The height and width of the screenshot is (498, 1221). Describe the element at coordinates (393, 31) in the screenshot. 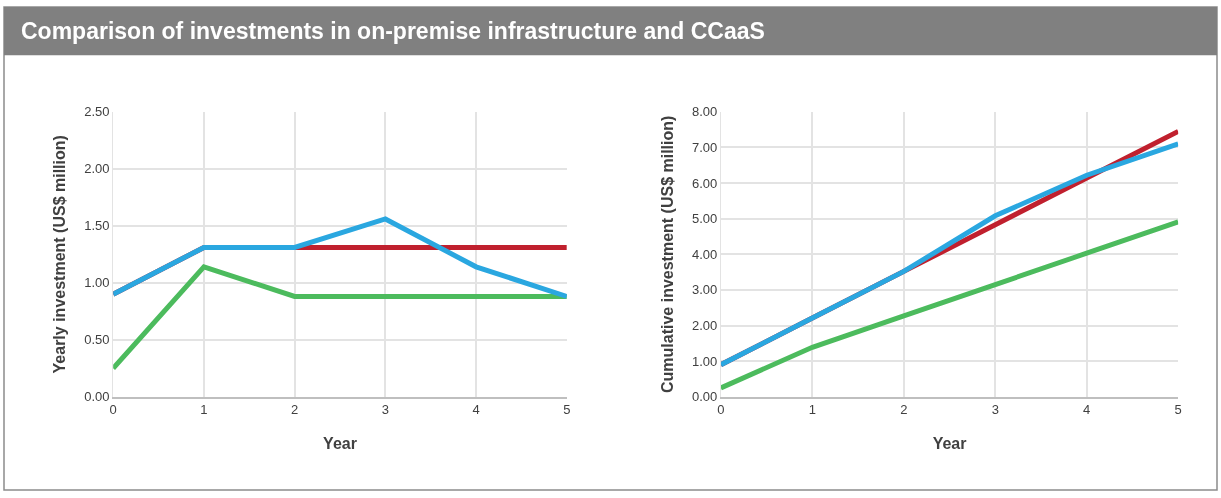

I see `chart-title: Comparison of investments in on-premise infrastructure and CCaaS` at that location.